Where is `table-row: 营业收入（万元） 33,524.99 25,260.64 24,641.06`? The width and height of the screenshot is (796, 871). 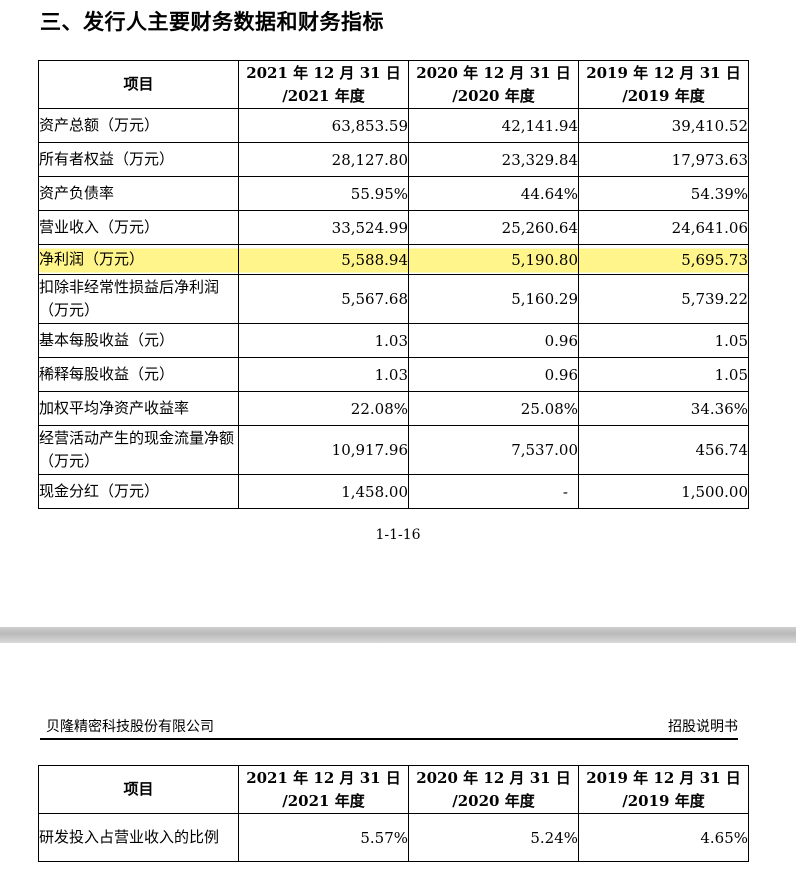 table-row: 营业收入（万元） 33,524.99 25,260.64 24,641.06 is located at coordinates (393, 227).